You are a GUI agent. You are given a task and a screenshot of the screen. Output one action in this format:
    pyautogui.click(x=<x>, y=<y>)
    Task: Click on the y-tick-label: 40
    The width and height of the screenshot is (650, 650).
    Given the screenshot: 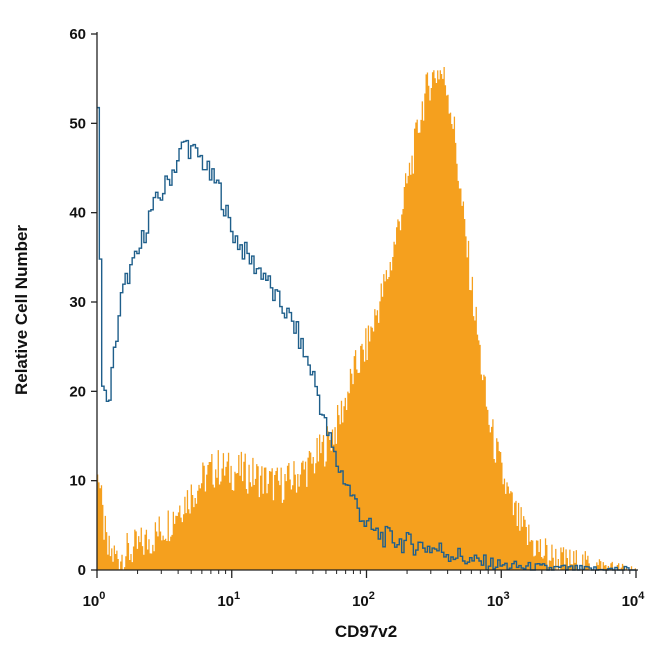 What is the action you would take?
    pyautogui.click(x=77, y=213)
    